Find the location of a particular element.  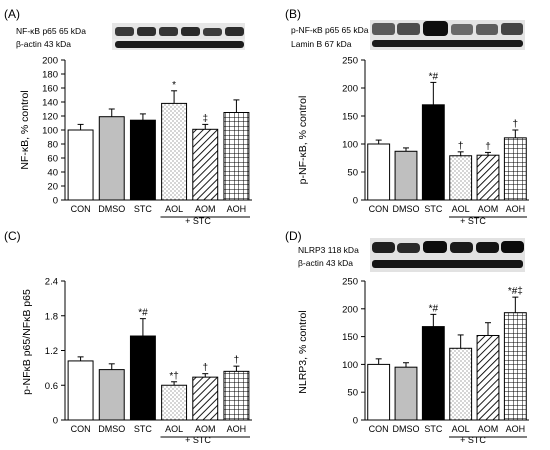

y-axis-title: p-NF-κB, % control is located at coordinates (303, 140).